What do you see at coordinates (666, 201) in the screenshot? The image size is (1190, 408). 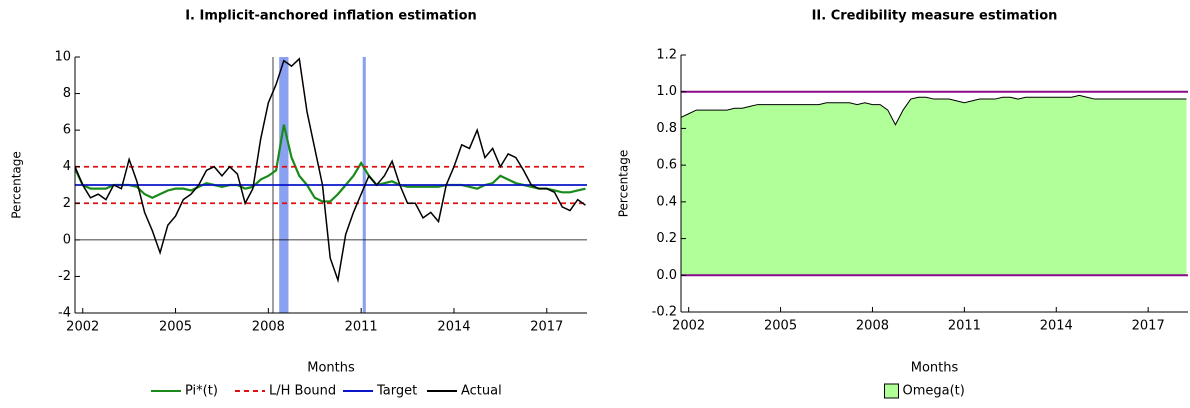 I see `y-tick-label: 0.4` at bounding box center [666, 201].